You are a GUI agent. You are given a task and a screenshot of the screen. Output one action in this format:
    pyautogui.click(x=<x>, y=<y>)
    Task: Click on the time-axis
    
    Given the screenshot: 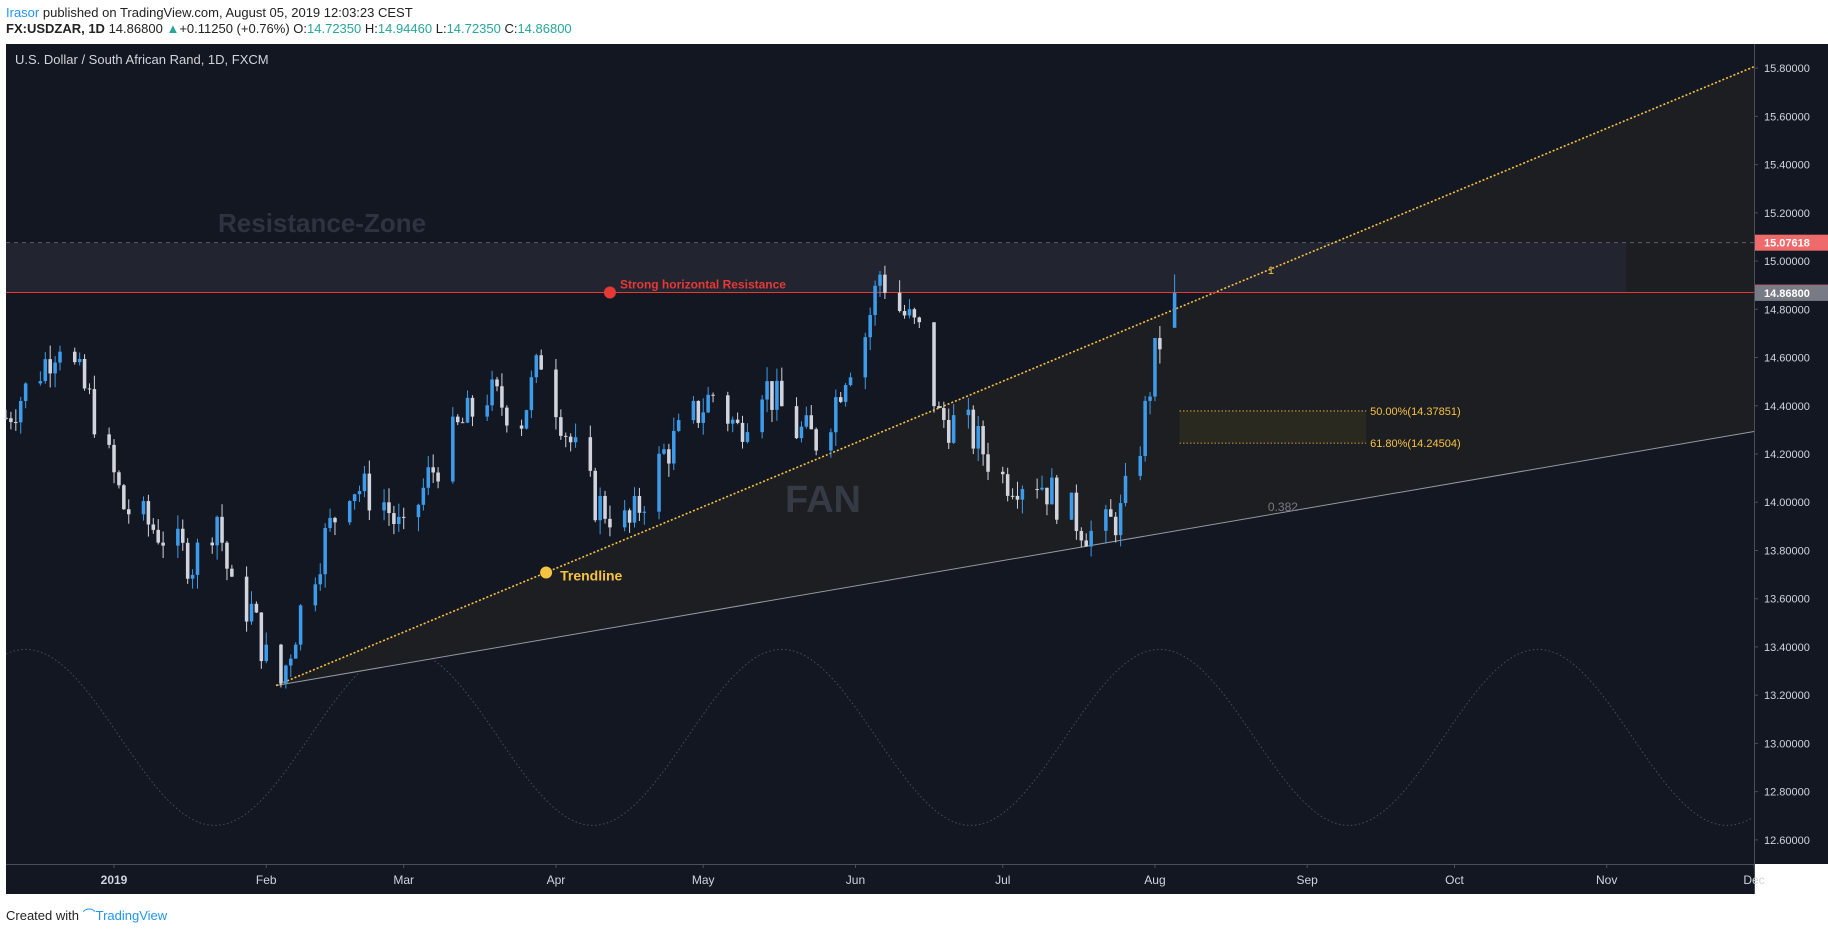 What is the action you would take?
    pyautogui.click(x=880, y=879)
    